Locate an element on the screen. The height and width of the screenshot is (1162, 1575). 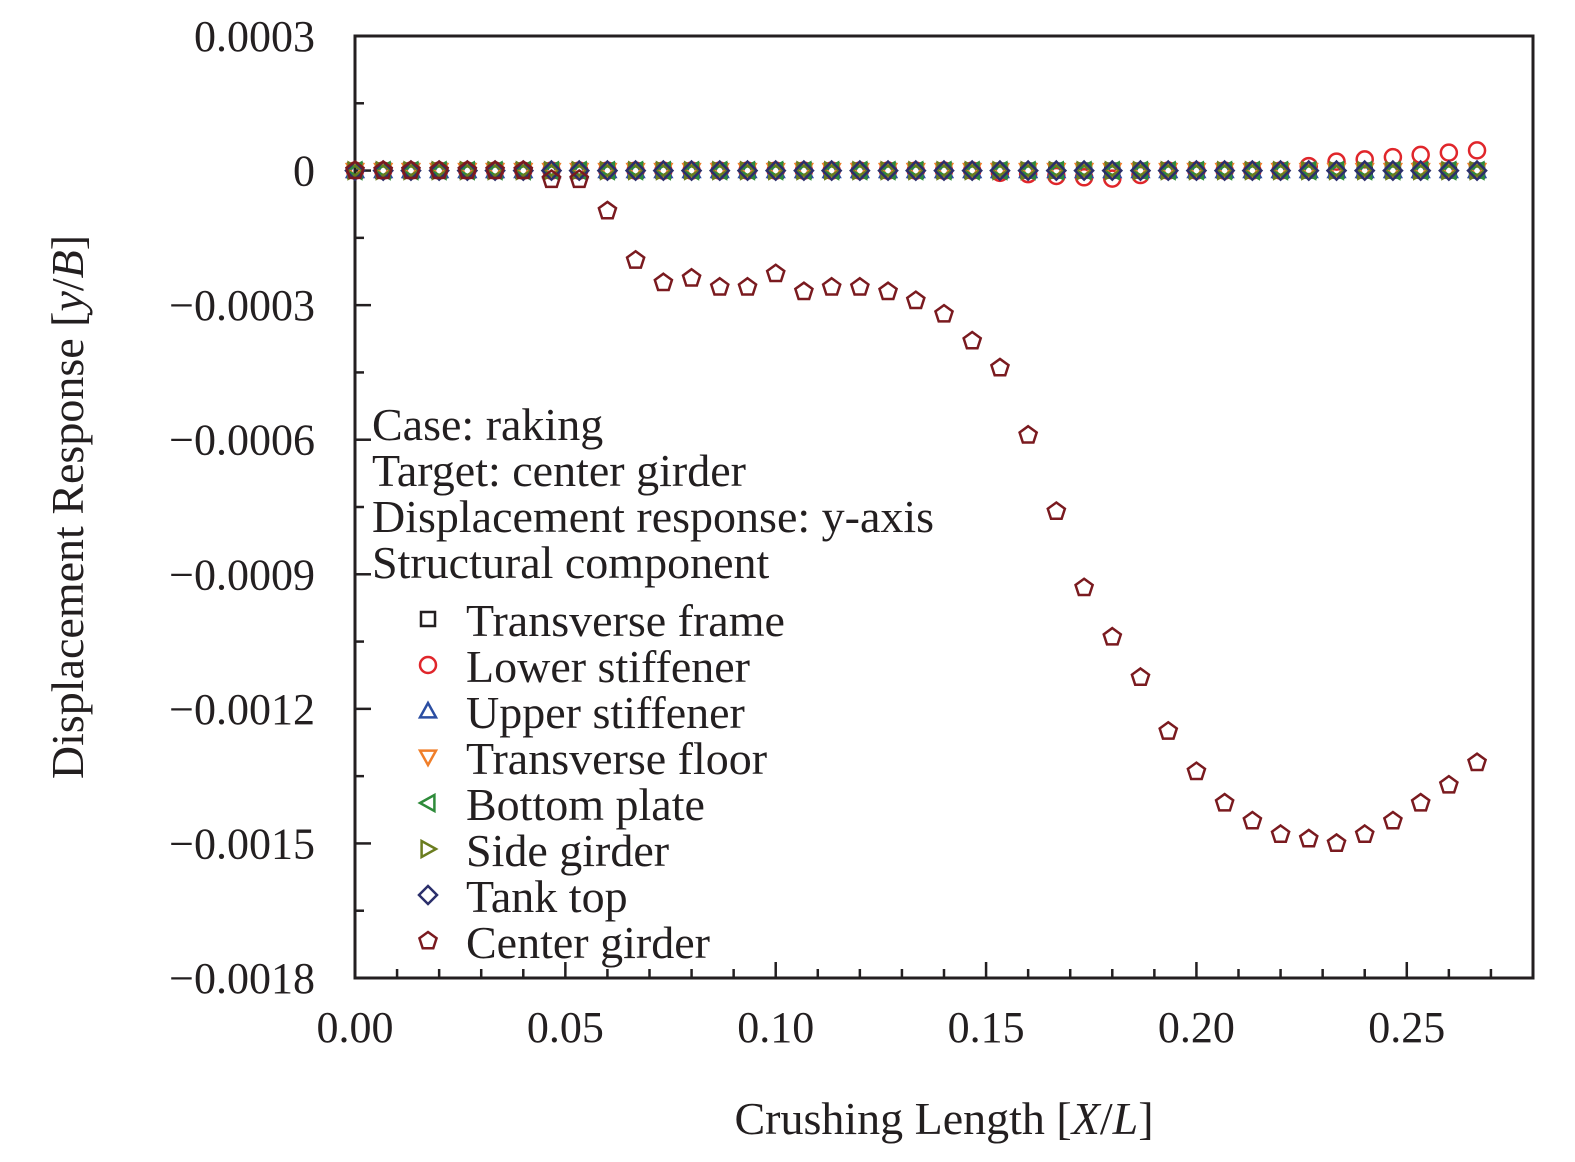
legend-label-lower-stiffener: Lower stiffener is located at coordinates (608, 666).